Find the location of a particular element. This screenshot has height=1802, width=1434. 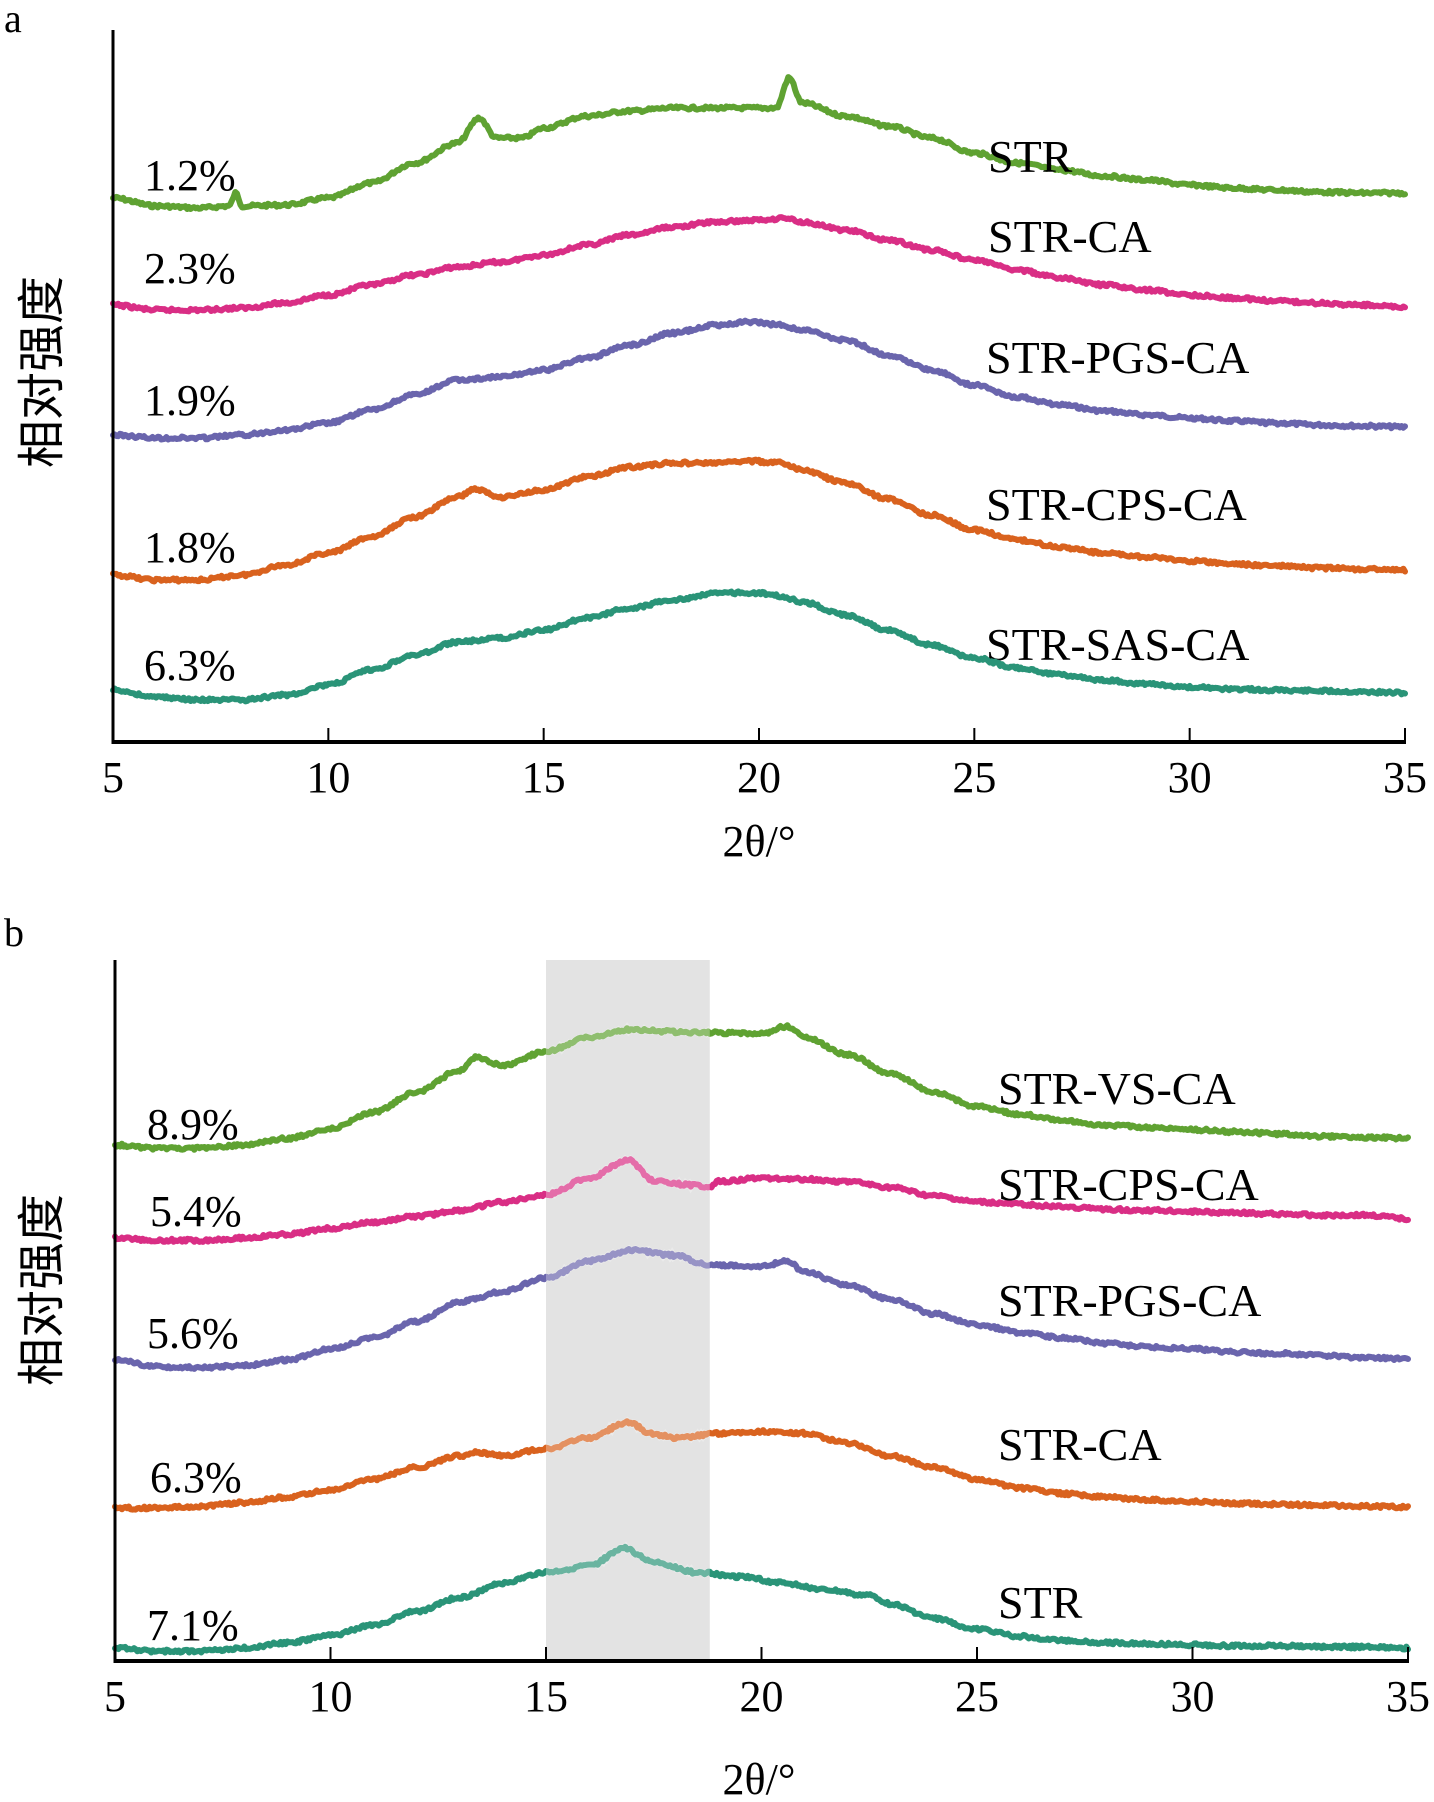

series-line-str-vs-ca is located at coordinates (761, 1087).